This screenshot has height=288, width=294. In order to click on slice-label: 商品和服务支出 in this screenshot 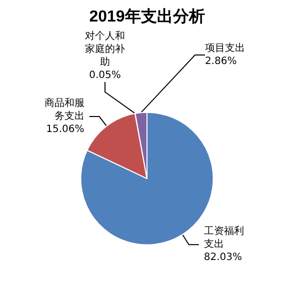, I will do `click(64, 109)`.